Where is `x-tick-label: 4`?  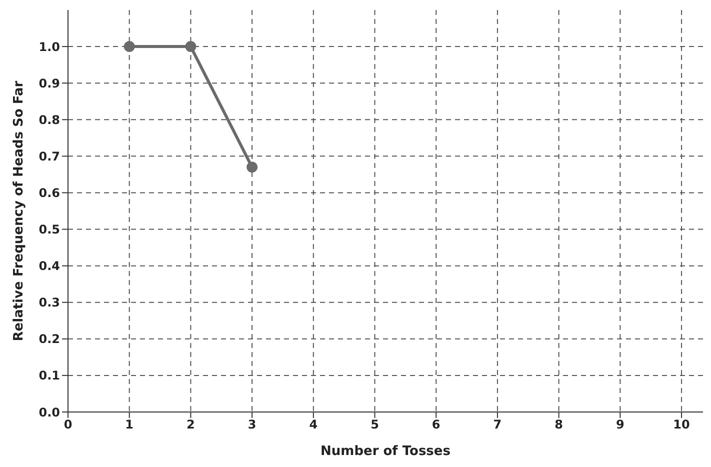 x-tick-label: 4 is located at coordinates (313, 425).